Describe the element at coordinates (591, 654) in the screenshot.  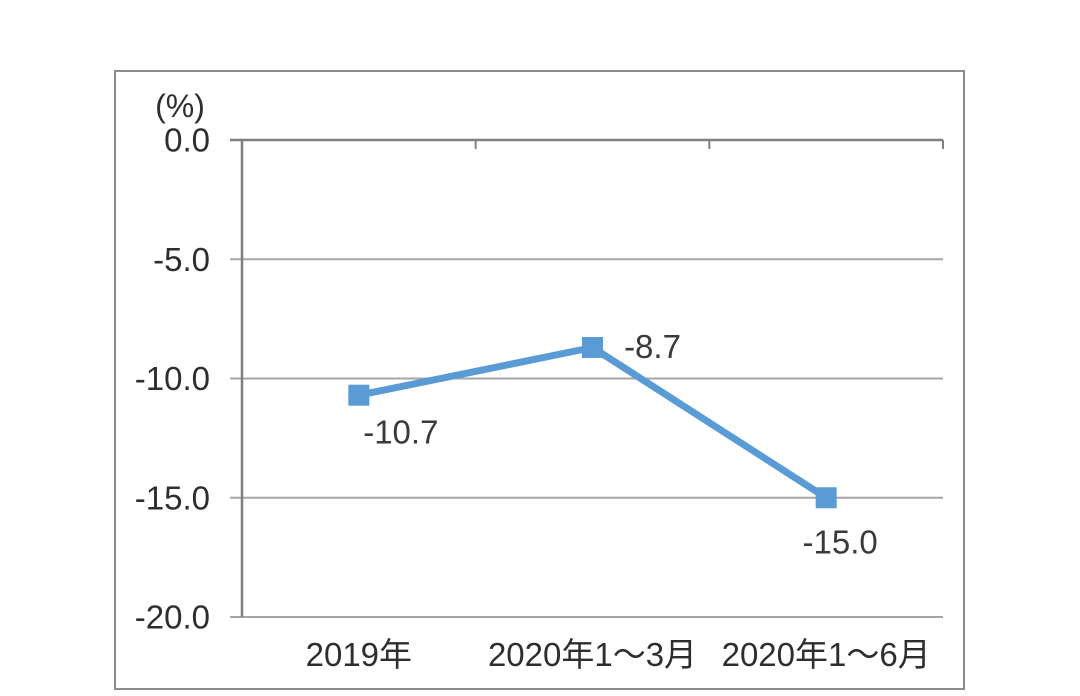
I see `x-category-label: 2020年1～3月` at that location.